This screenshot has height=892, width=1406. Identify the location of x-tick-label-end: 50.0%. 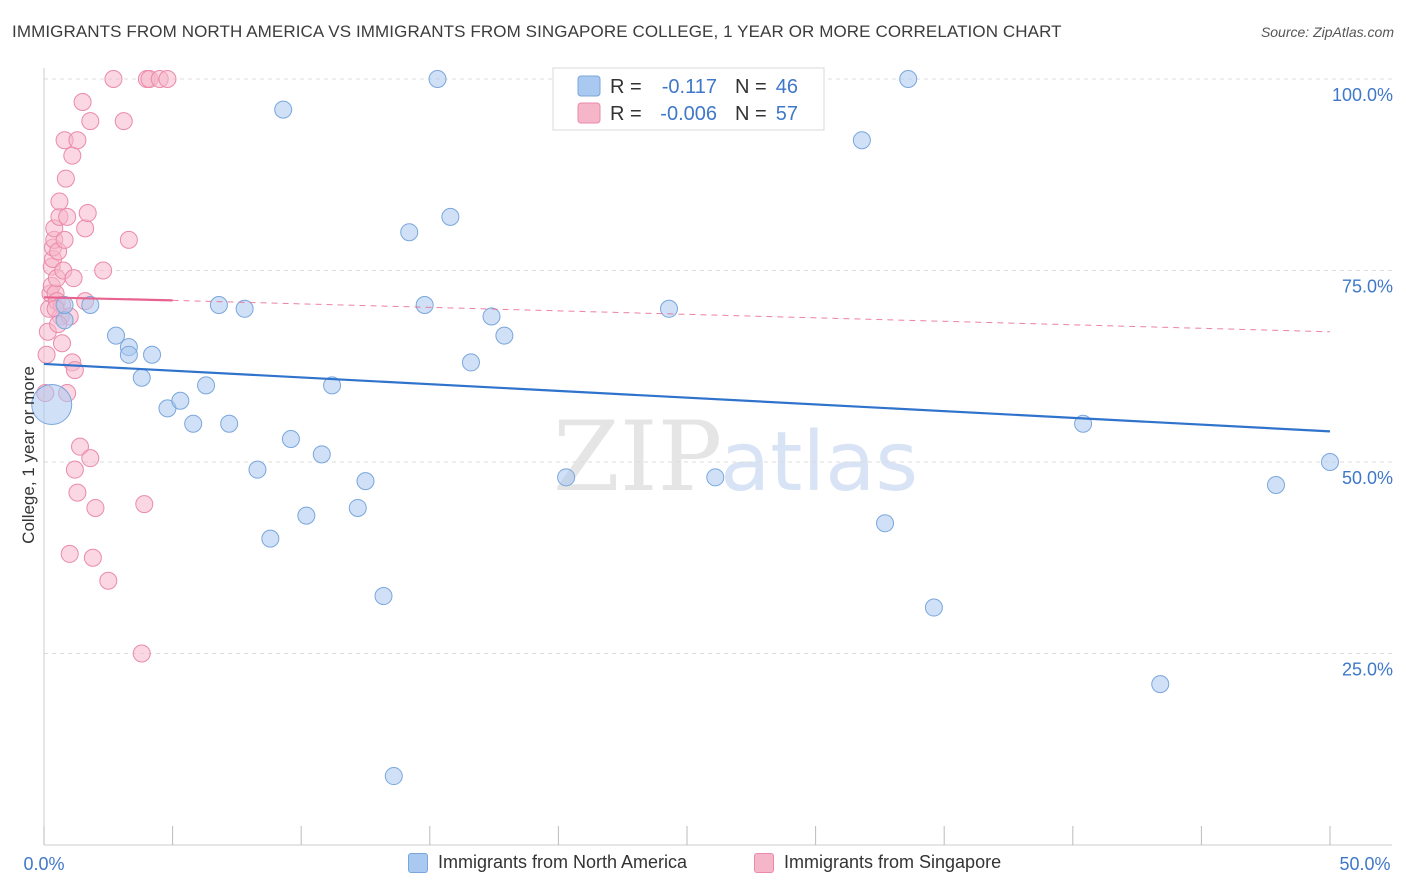
(1364, 864).